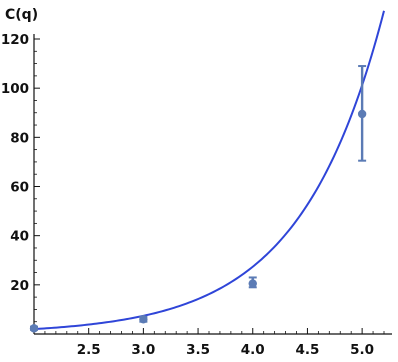 Image resolution: width=398 pixels, height=362 pixels. I want to click on y-axis-ticks: 20 40 60 80 100 120, so click(20, 177).